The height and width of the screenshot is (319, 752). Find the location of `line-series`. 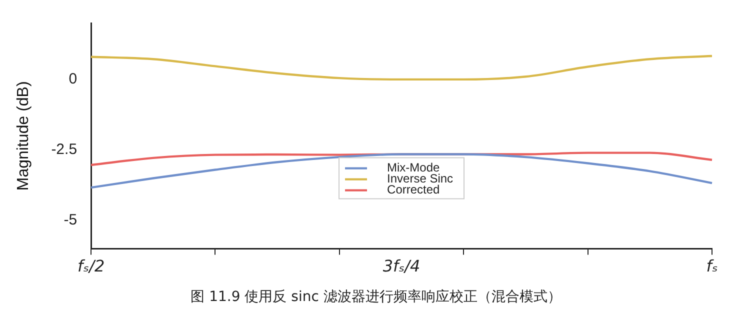

line-series is located at coordinates (402, 67).